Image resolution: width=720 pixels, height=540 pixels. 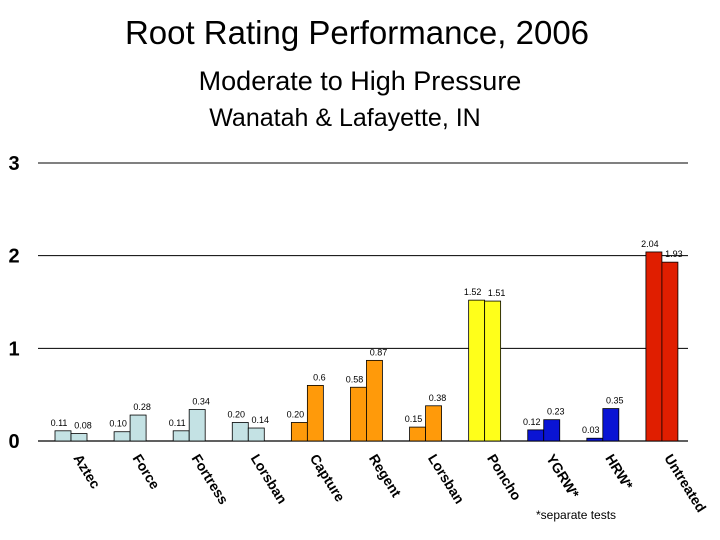 I want to click on x-tick-label: Untreated, so click(x=685, y=483).